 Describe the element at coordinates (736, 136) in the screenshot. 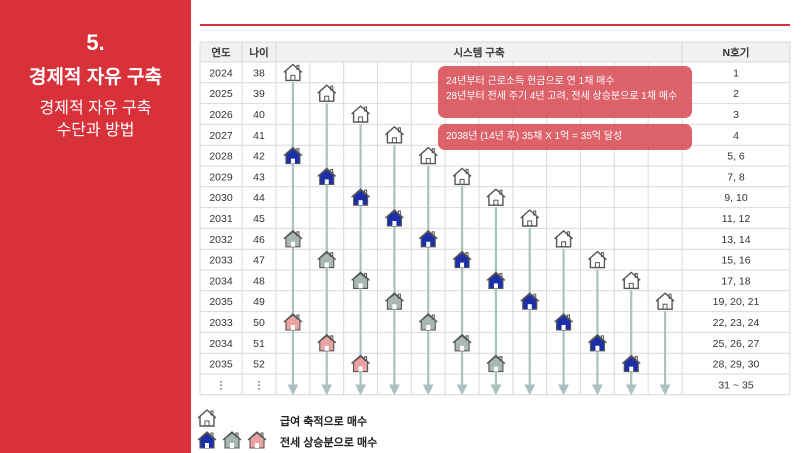

I see `cell-n: 4` at that location.